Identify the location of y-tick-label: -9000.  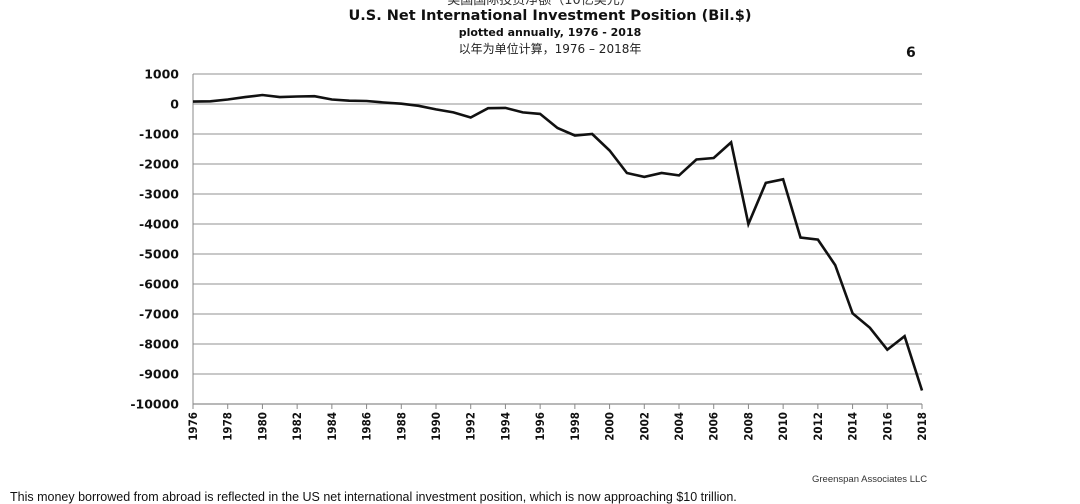
(159, 374).